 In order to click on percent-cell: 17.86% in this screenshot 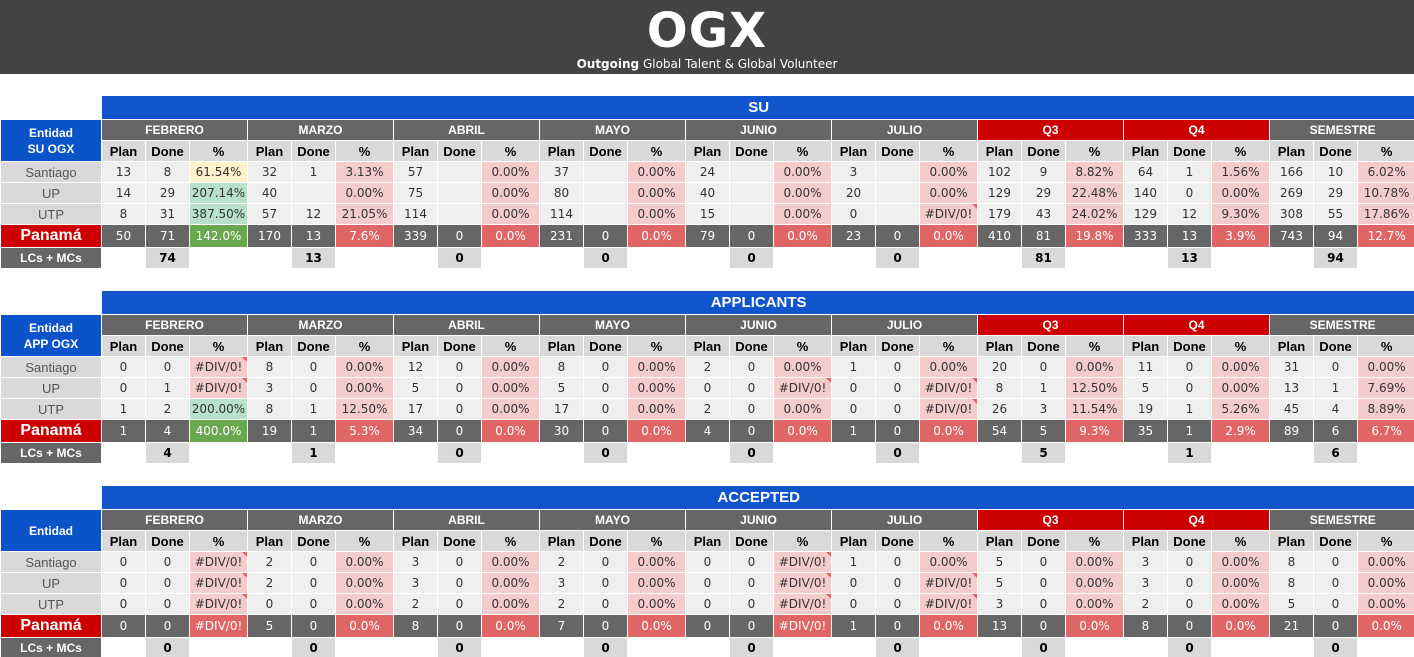, I will do `click(1385, 214)`.